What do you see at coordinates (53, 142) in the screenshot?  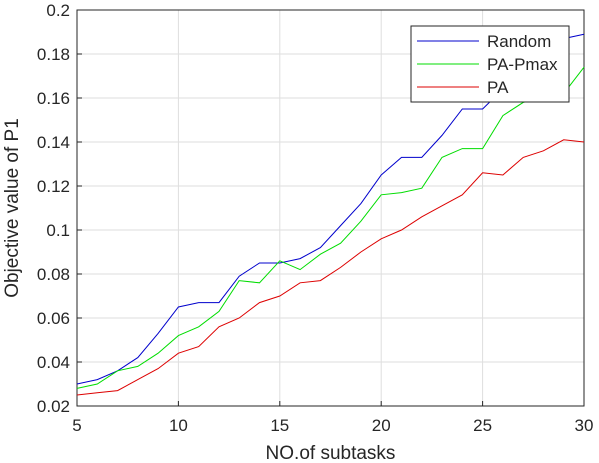 I see `y-tick-label: 0.14` at bounding box center [53, 142].